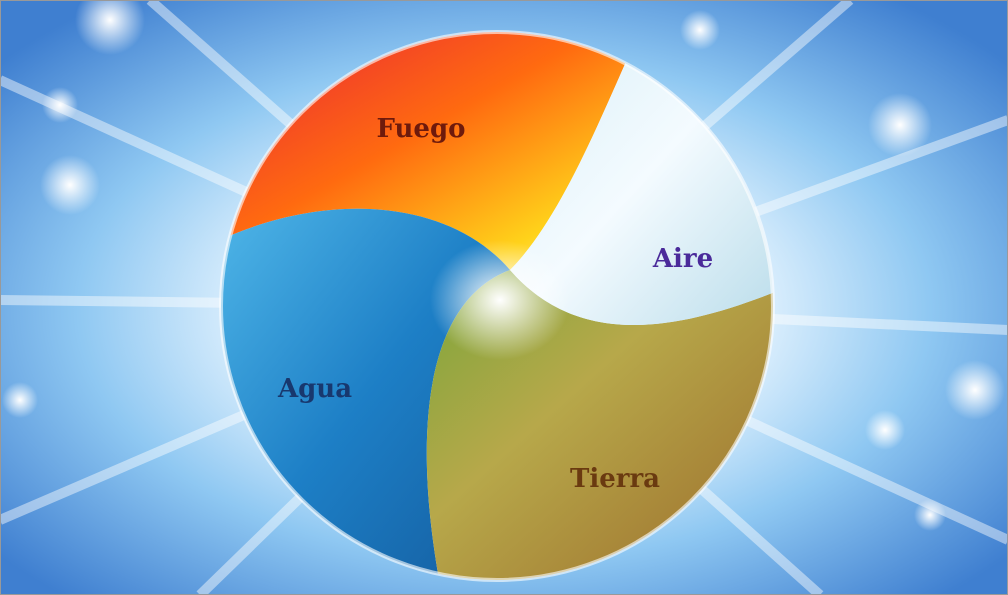 This screenshot has width=1008, height=595. What do you see at coordinates (421, 129) in the screenshot?
I see `label-fuego: Fuego` at bounding box center [421, 129].